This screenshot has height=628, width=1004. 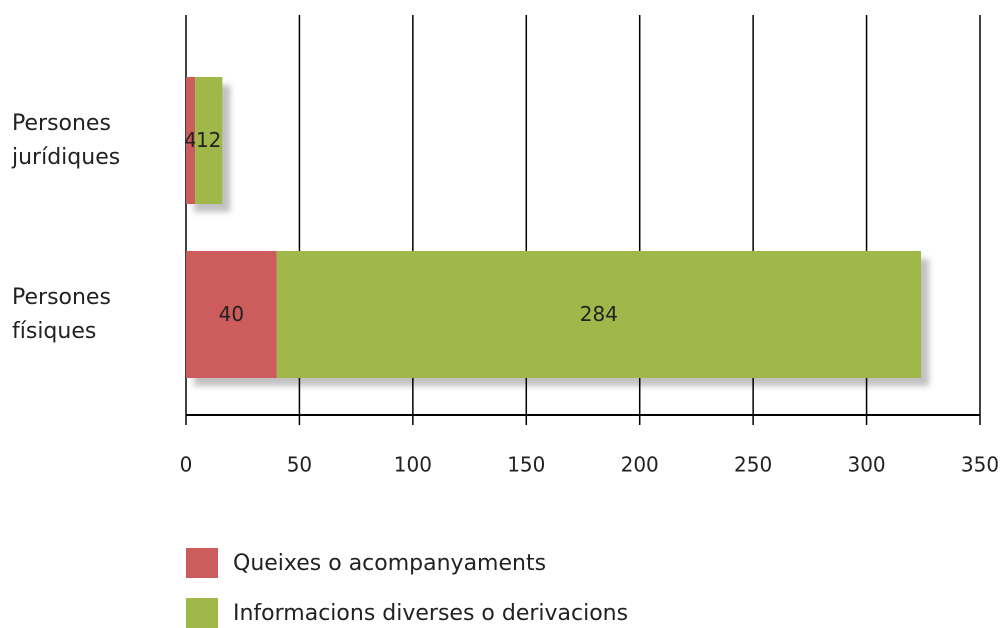 What do you see at coordinates (186, 465) in the screenshot?
I see `x-tick-label: 0` at bounding box center [186, 465].